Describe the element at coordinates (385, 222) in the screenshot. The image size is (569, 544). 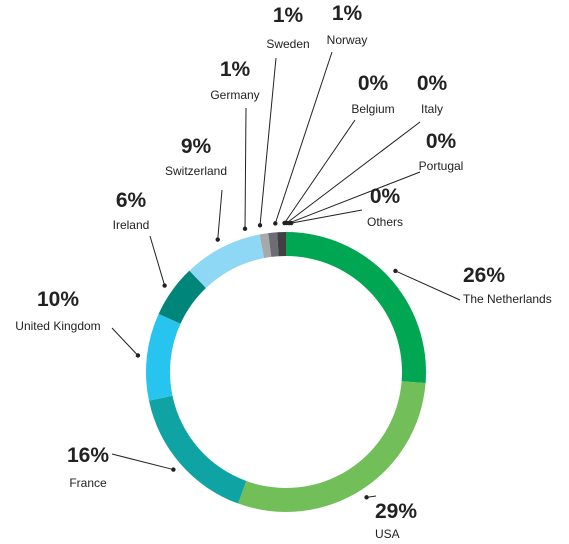
I see `country-label: Others` at that location.